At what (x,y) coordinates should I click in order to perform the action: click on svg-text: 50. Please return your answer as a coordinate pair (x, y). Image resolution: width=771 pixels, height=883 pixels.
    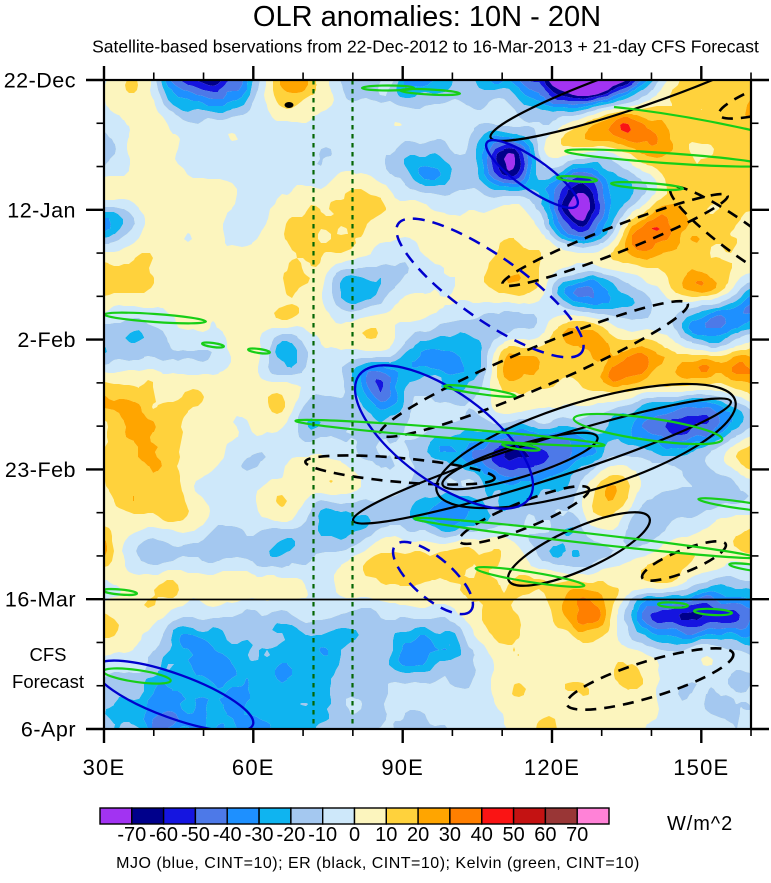
    Looking at the image, I should click on (513, 835).